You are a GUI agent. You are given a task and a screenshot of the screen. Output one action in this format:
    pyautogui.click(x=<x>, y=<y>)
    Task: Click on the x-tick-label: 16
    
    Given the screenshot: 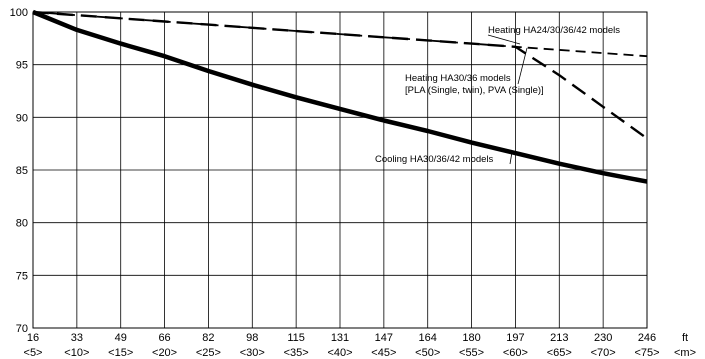 What is the action you would take?
    pyautogui.click(x=33, y=338)
    